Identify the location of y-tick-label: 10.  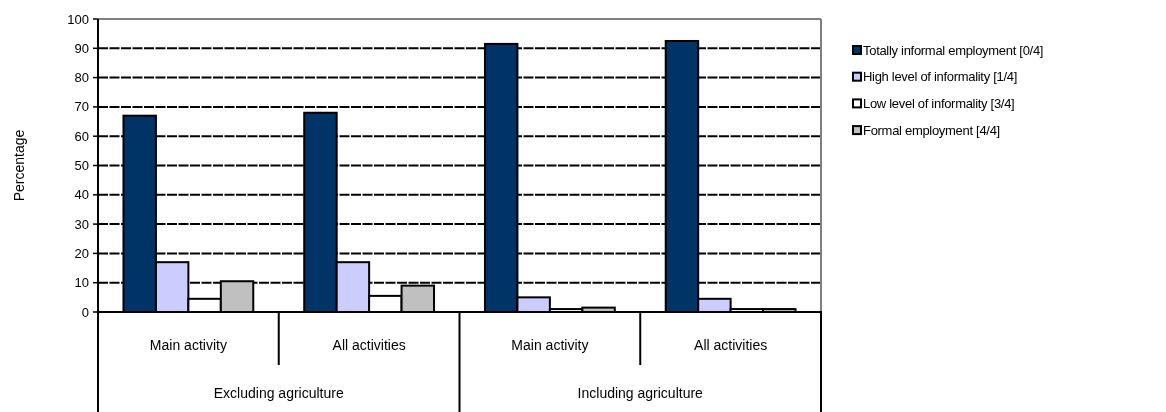
(81, 283).